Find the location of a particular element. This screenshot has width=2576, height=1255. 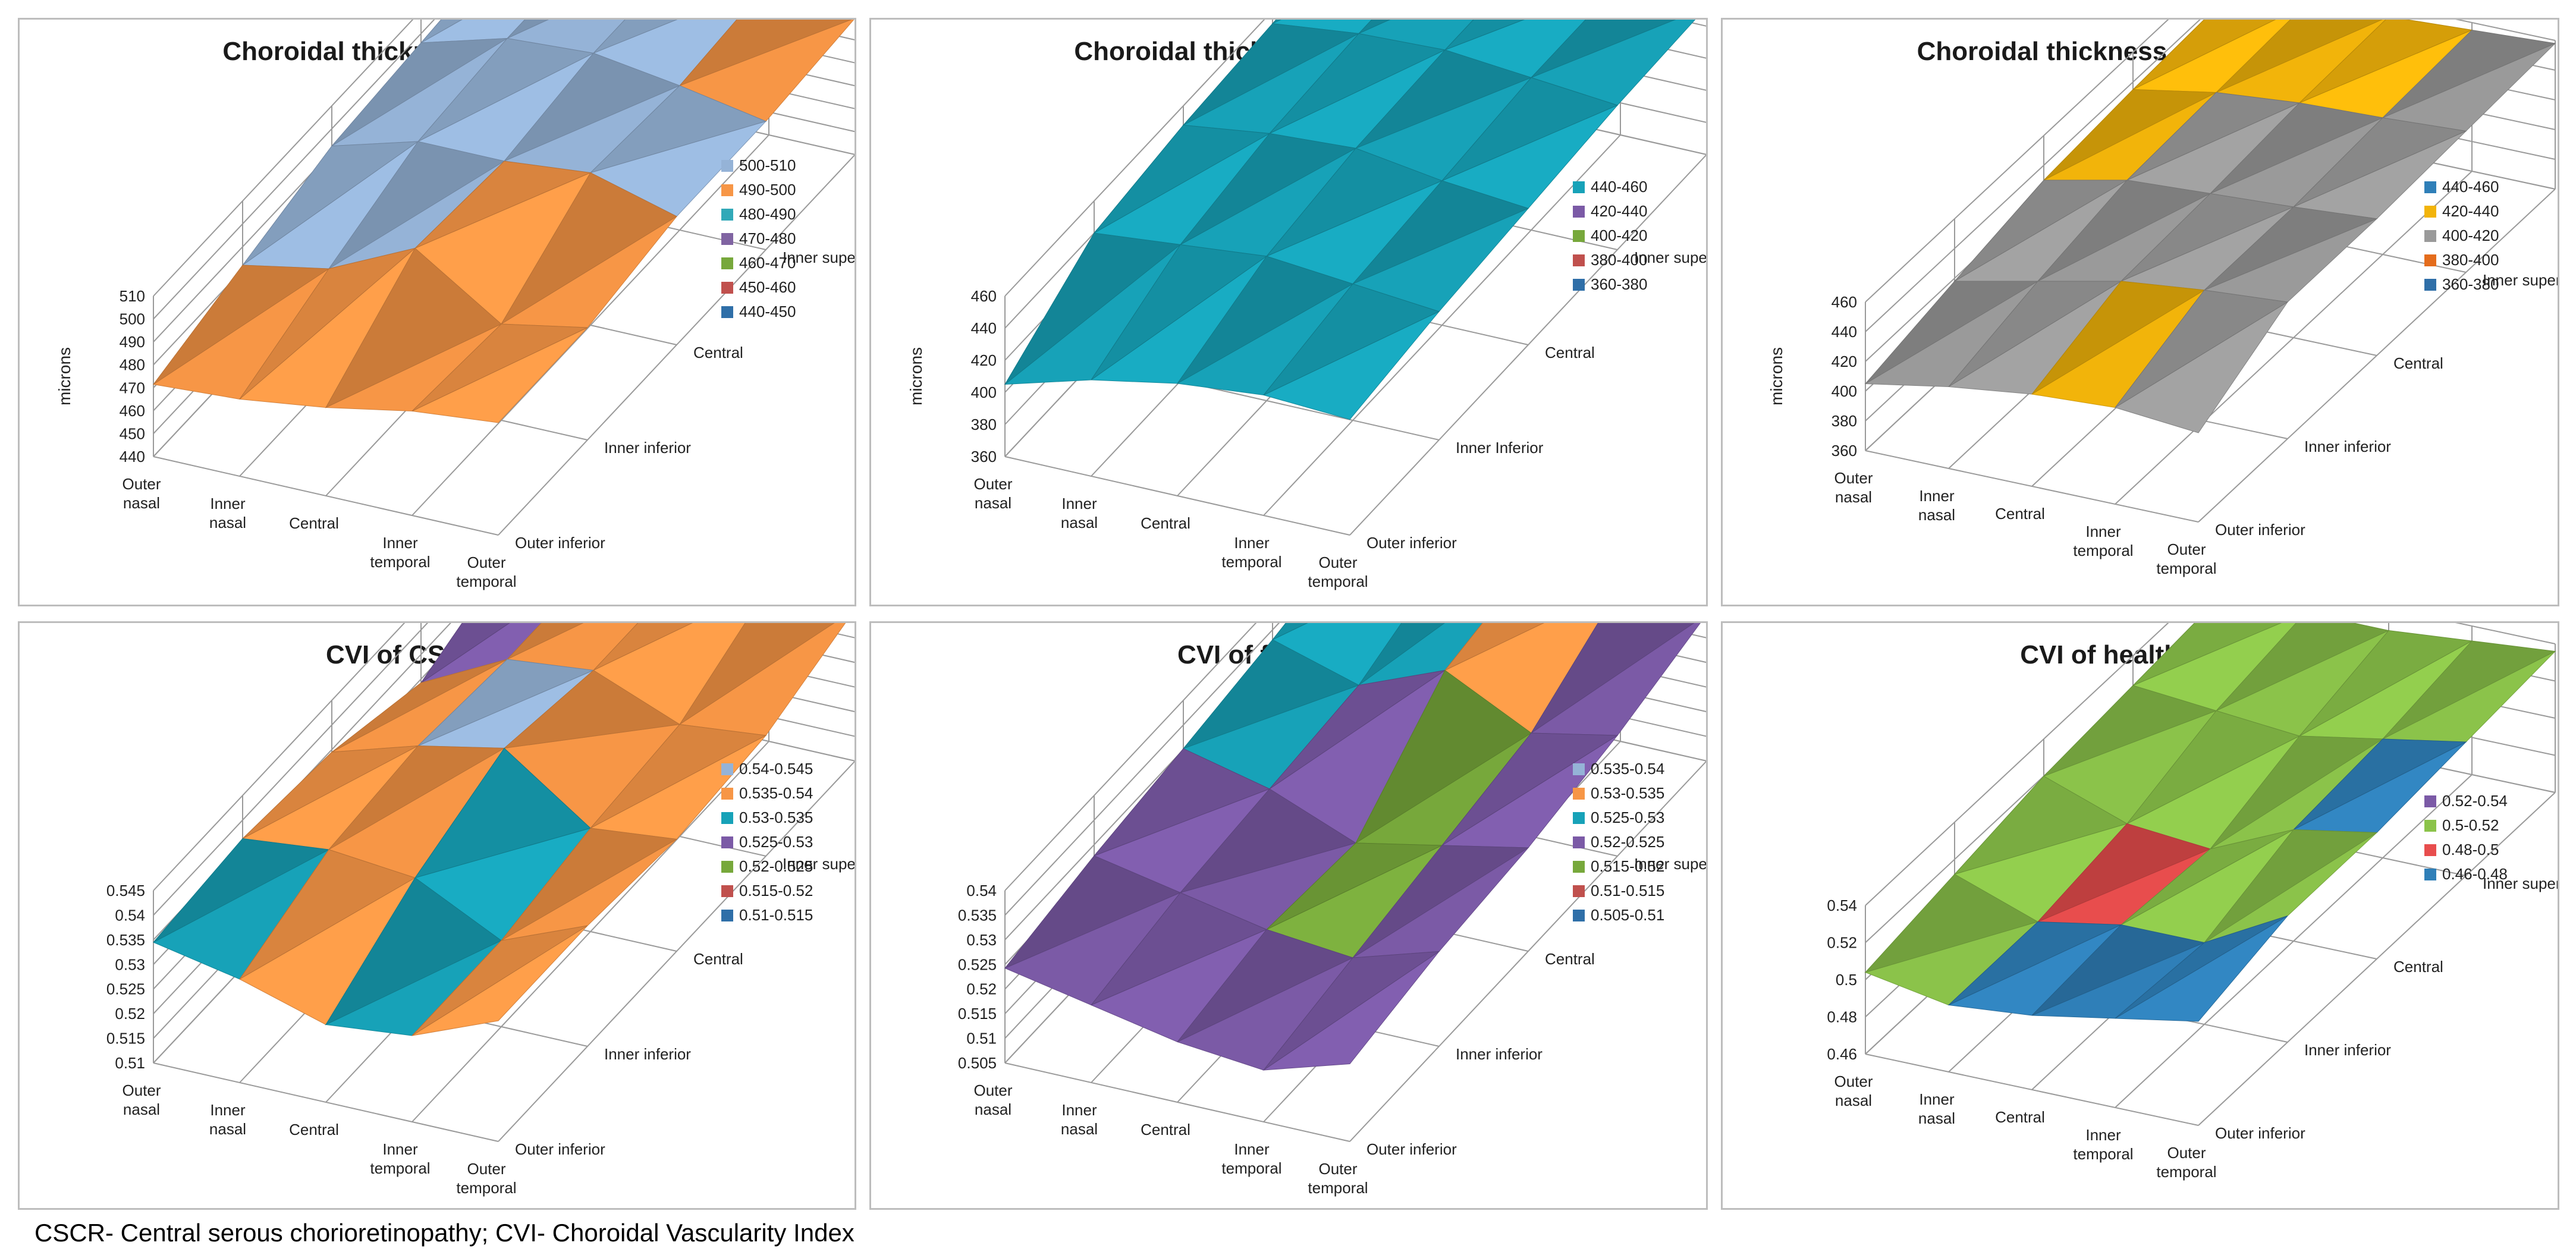

legend-label: 0.52-0.525 is located at coordinates (776, 866).